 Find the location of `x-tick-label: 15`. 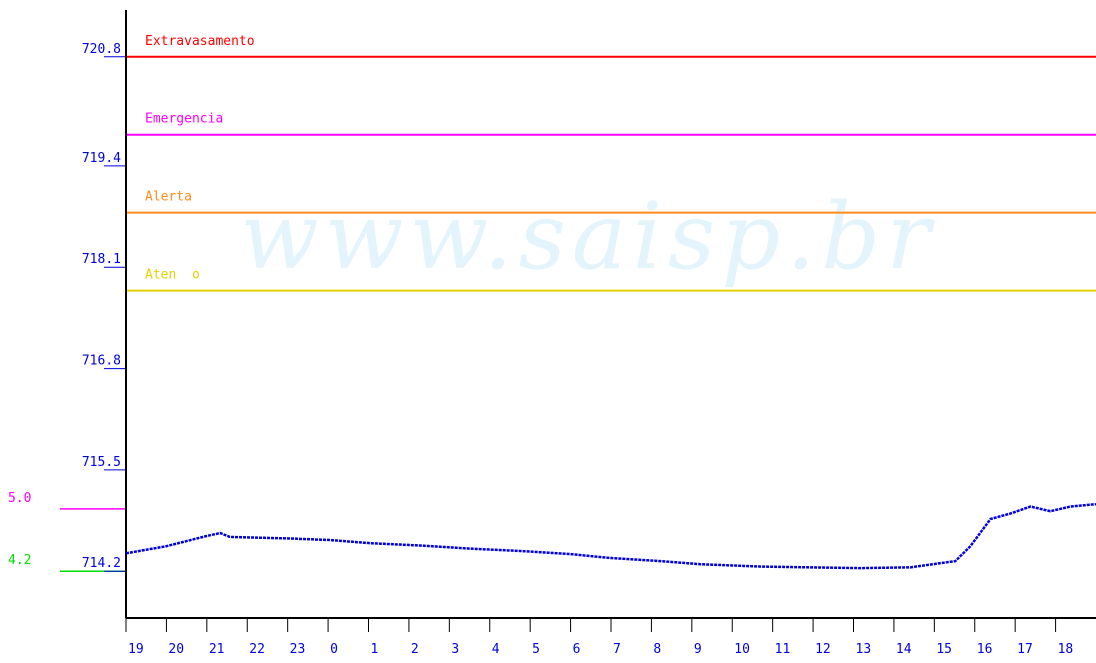

x-tick-label: 15 is located at coordinates (944, 649).